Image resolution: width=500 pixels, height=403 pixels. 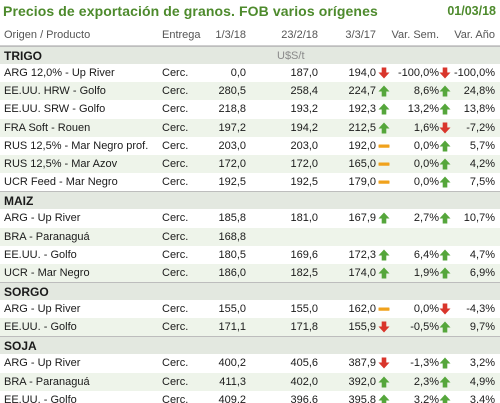 I want to click on price-date-3: 179,0, so click(x=362, y=182).